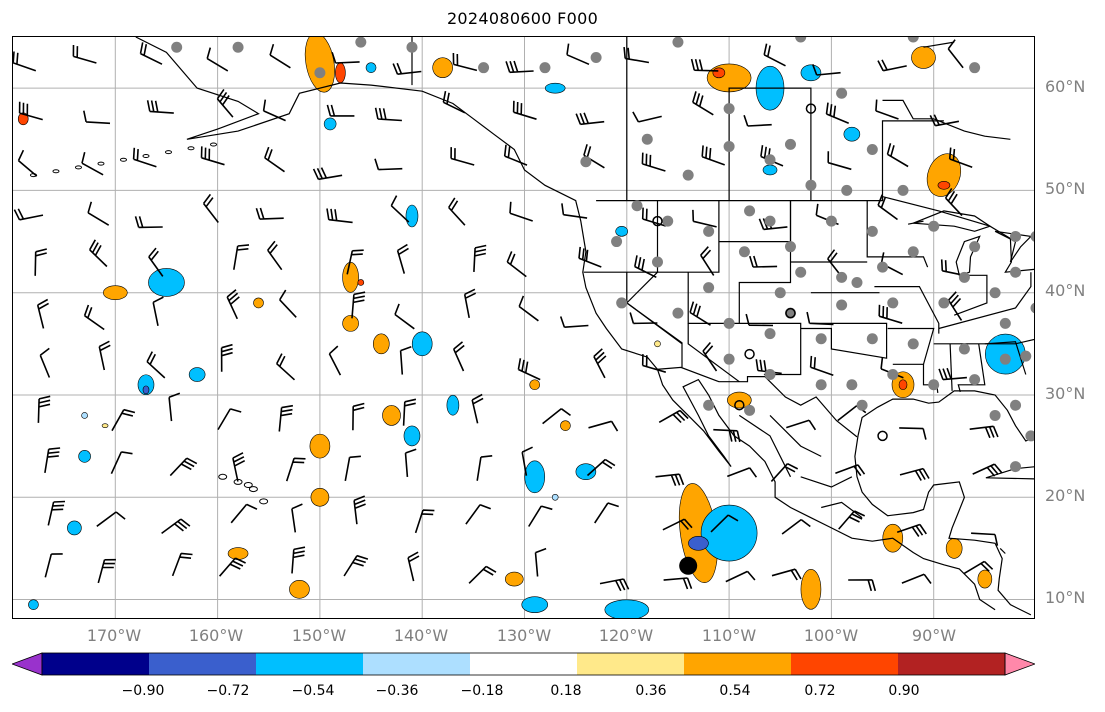  What do you see at coordinates (820, 691) in the screenshot?
I see `colorbar-tick-label: 0.72` at bounding box center [820, 691].